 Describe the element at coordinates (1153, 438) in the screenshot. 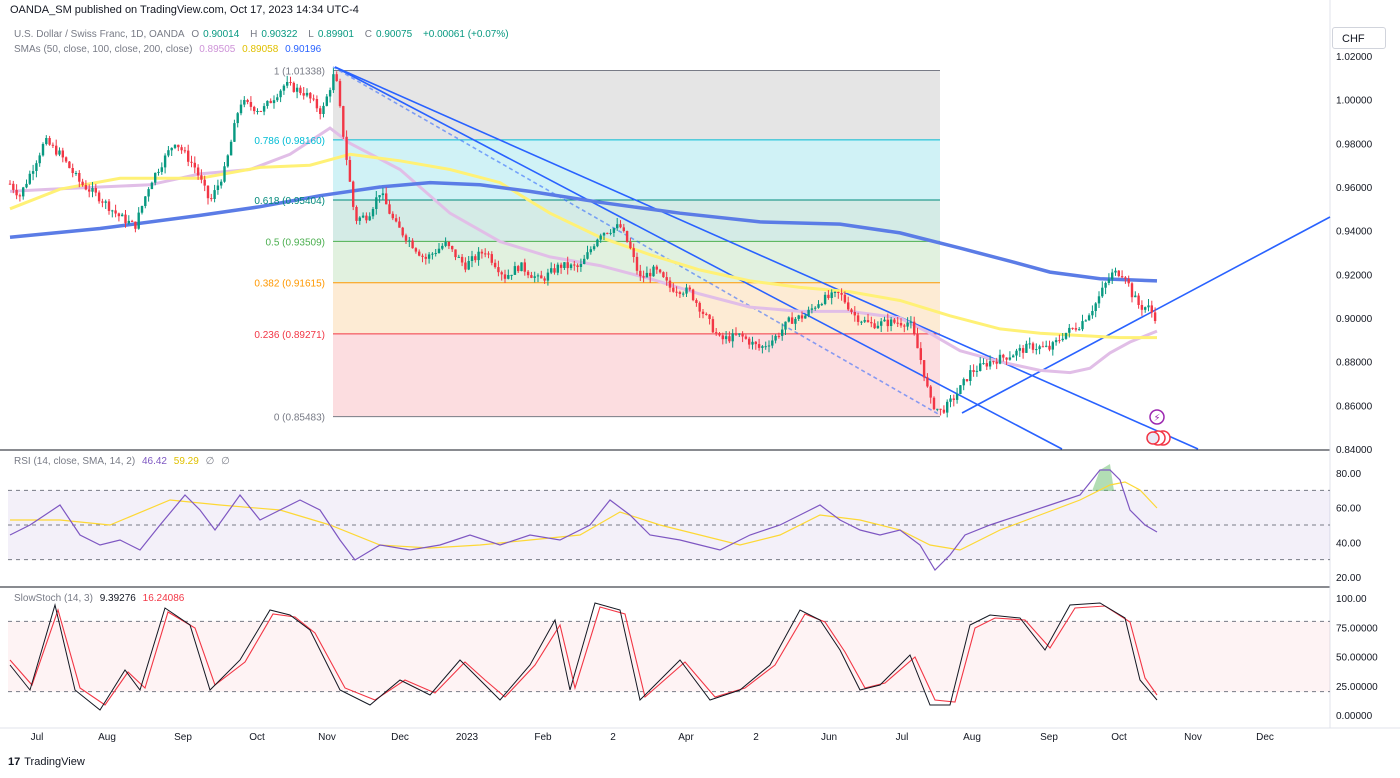

I see `us-flag-icon` at that location.